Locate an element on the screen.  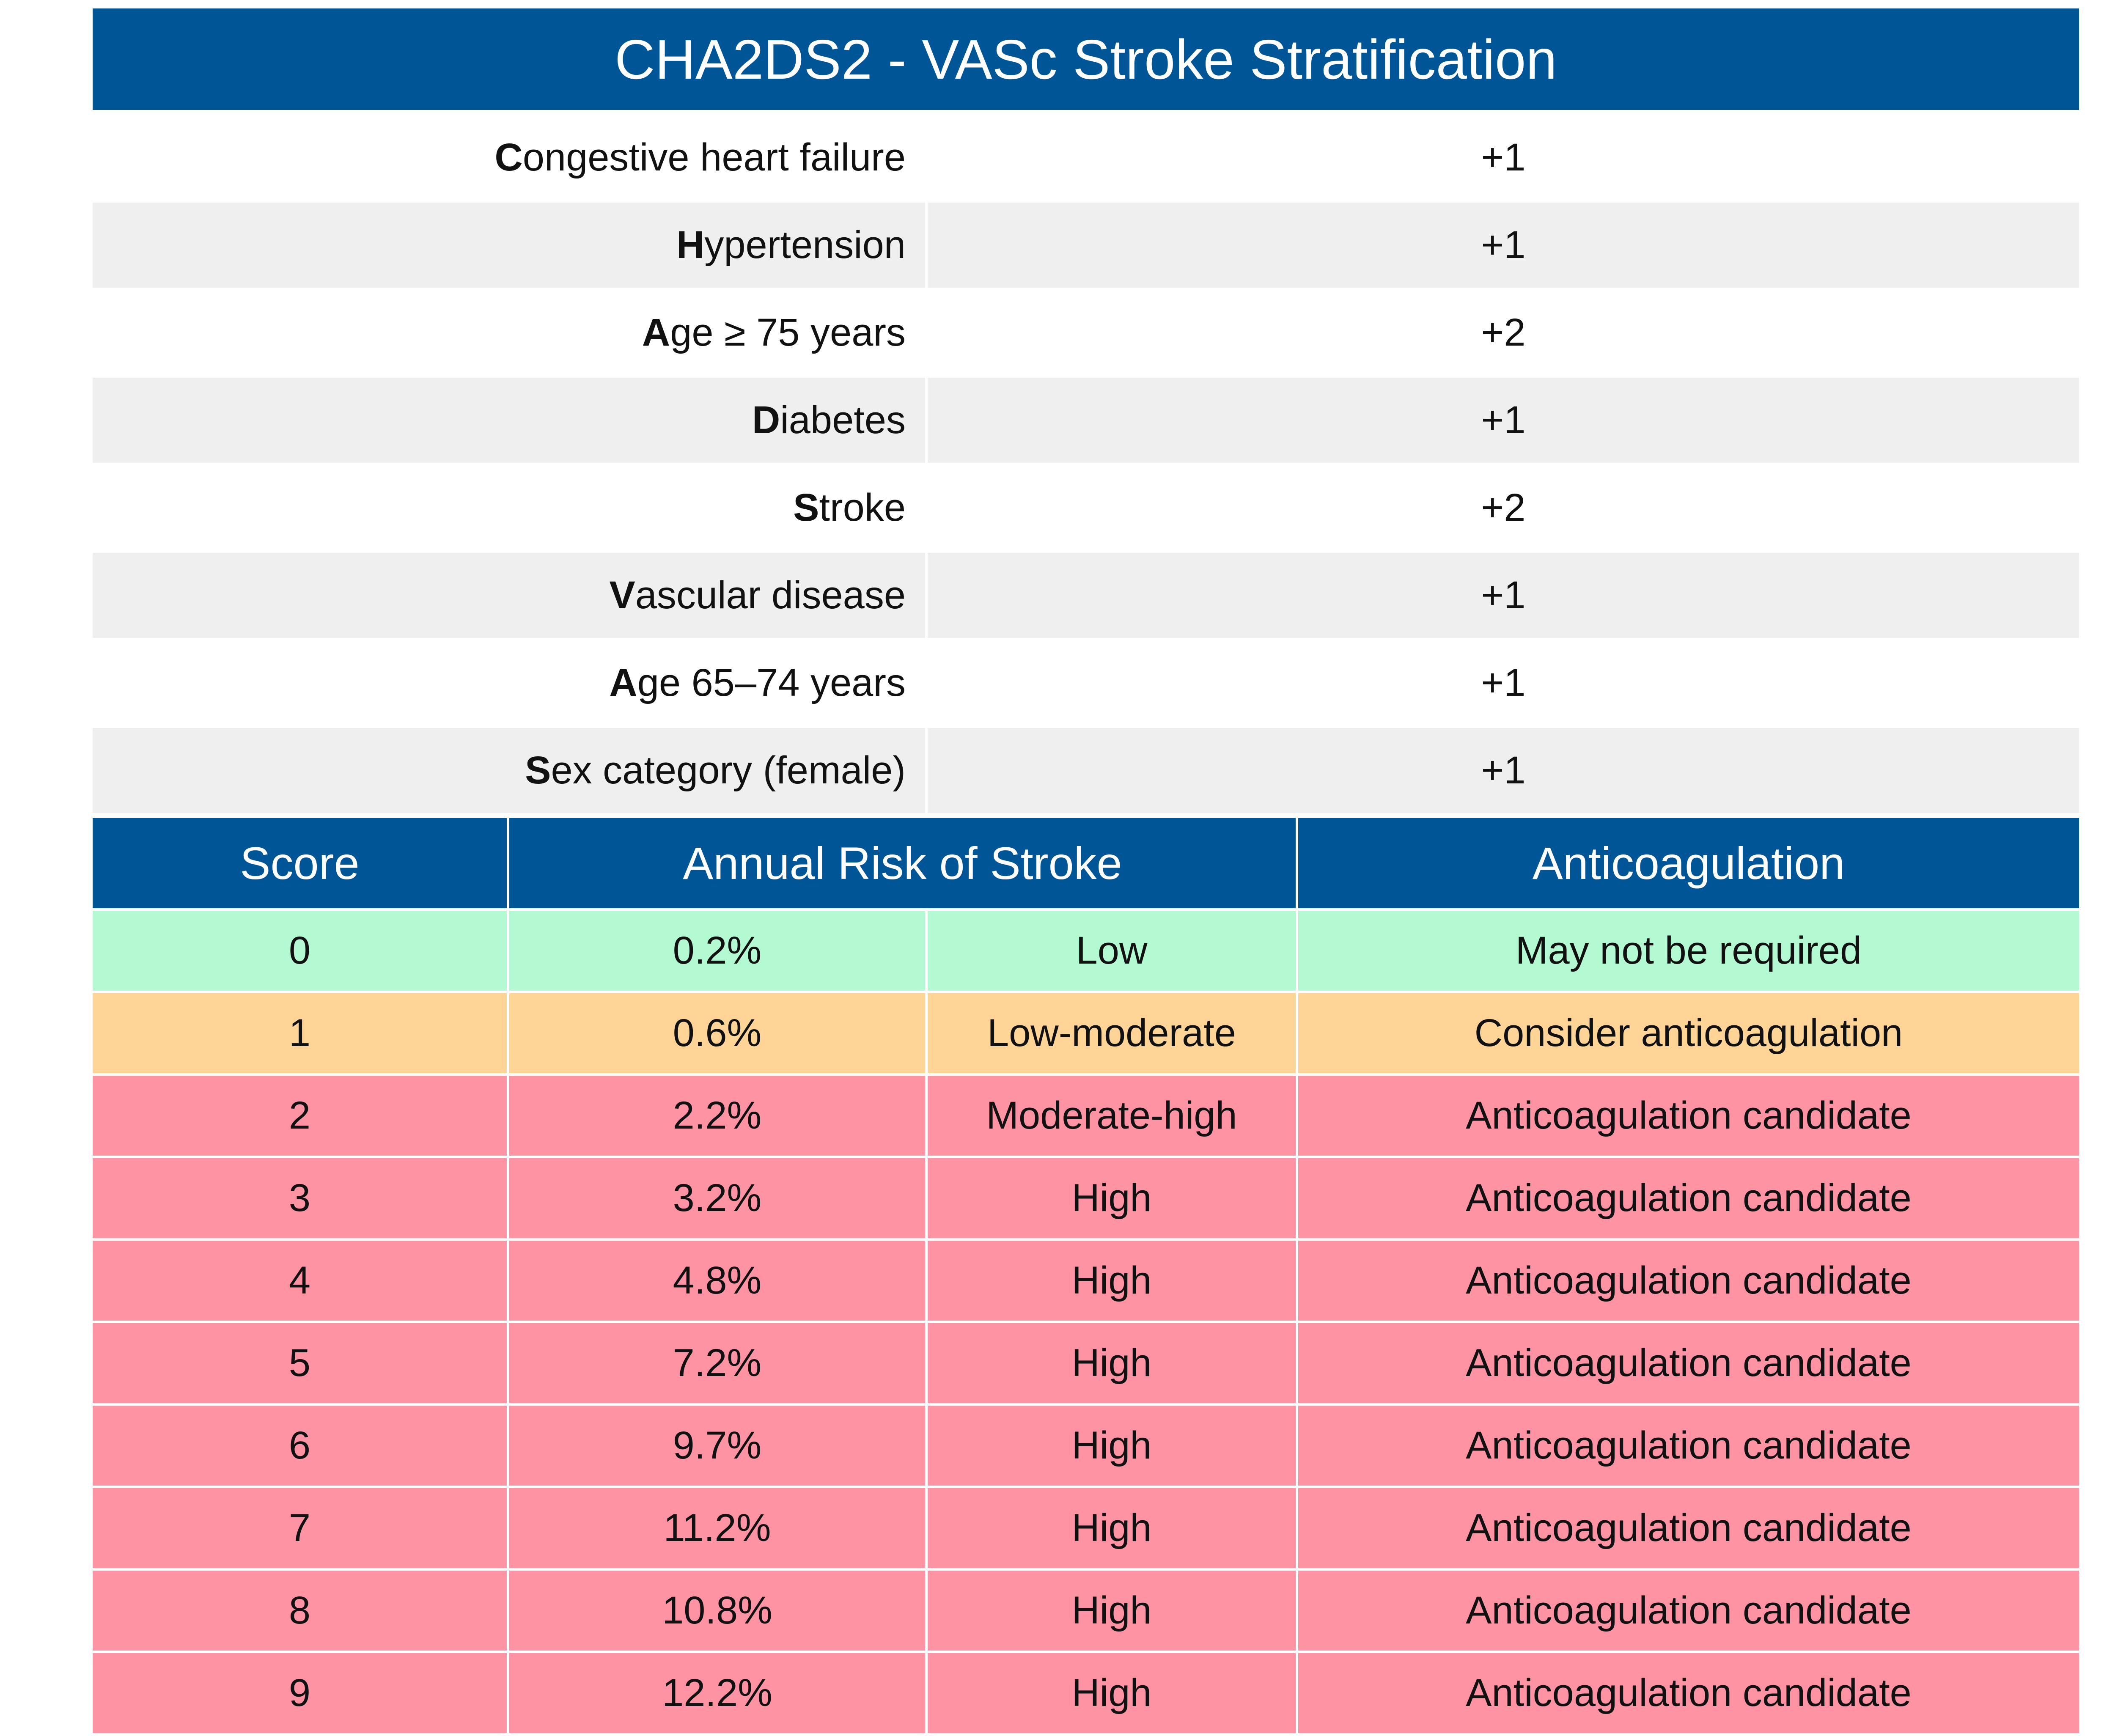
anticoagulation-column-header: Anticoagulation is located at coordinates (1687, 863).